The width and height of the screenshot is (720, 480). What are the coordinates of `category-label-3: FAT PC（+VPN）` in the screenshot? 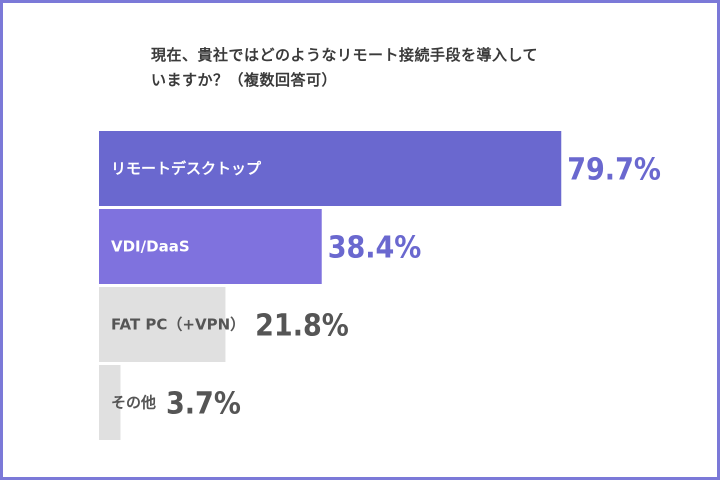 It's located at (178, 325).